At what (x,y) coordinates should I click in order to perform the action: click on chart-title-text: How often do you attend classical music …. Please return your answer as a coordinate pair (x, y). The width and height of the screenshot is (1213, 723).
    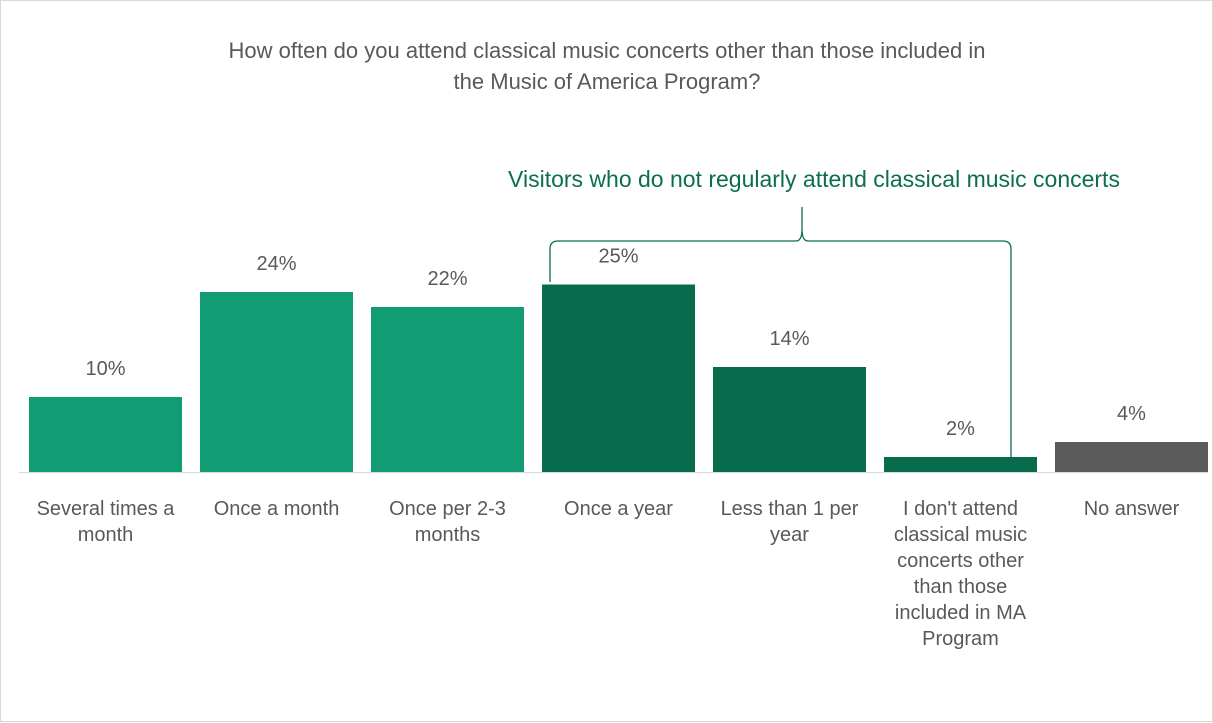
    Looking at the image, I should click on (607, 66).